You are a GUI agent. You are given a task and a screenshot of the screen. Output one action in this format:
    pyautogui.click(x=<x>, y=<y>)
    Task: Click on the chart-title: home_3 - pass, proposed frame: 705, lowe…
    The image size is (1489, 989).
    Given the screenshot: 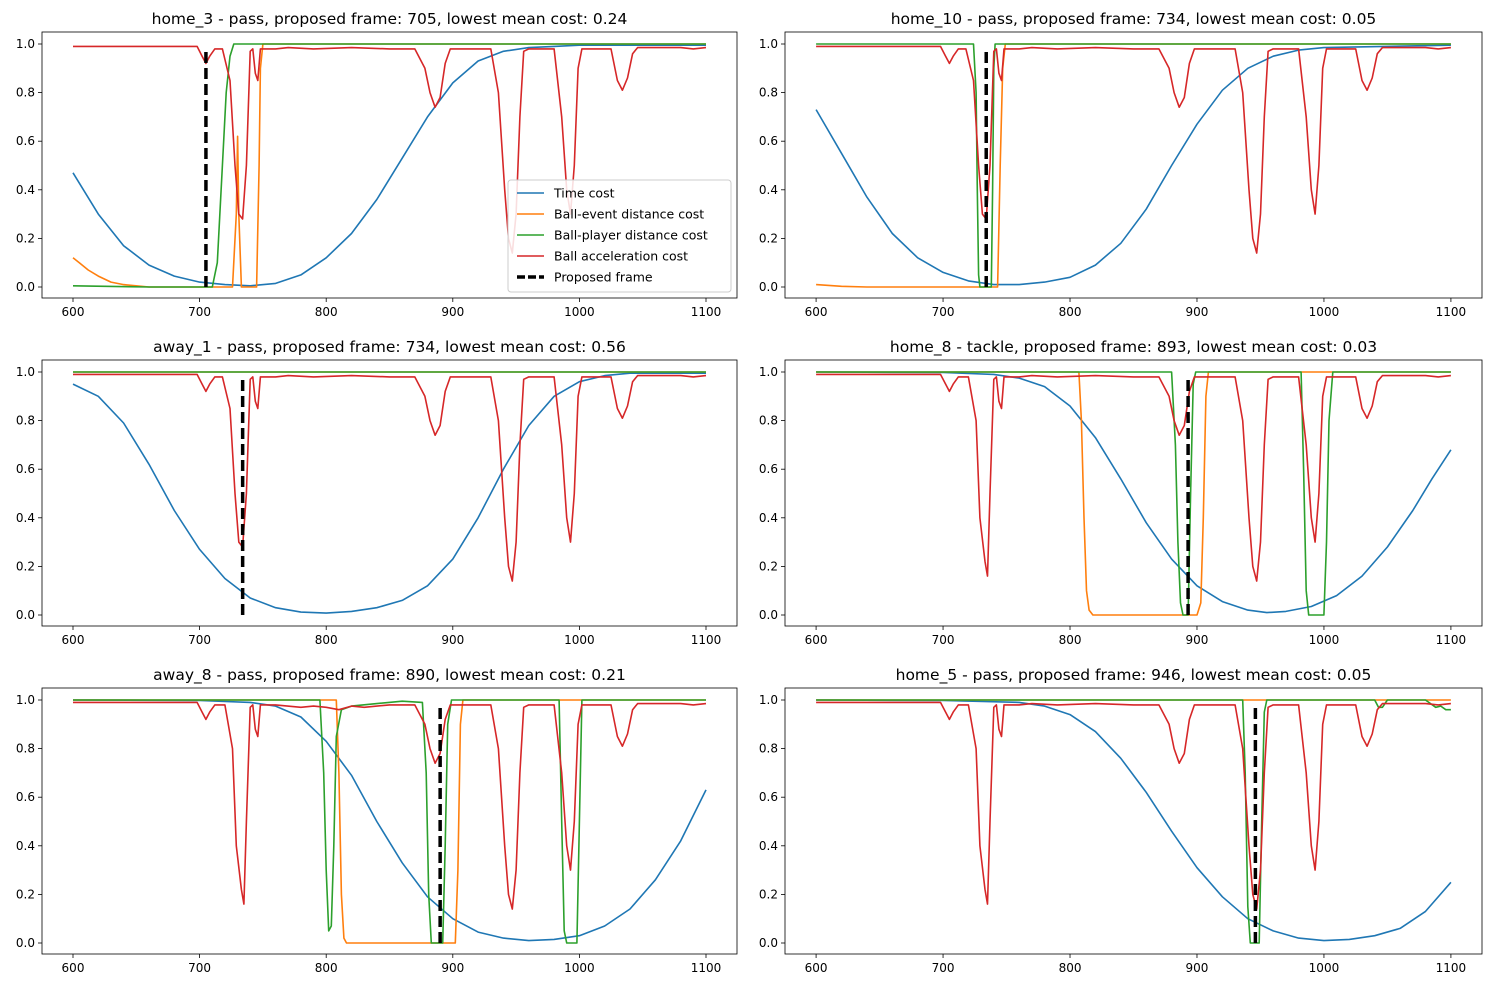 What is the action you would take?
    pyautogui.click(x=390, y=19)
    